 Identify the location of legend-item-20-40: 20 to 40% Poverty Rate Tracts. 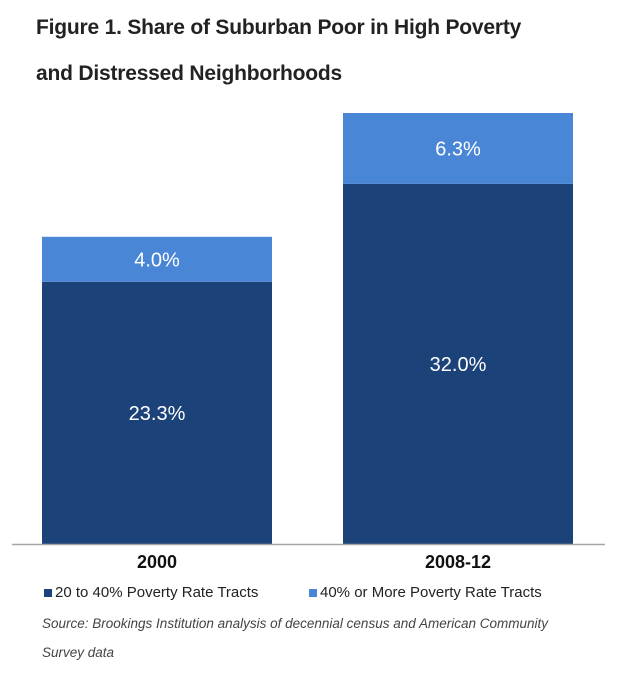
(151, 592).